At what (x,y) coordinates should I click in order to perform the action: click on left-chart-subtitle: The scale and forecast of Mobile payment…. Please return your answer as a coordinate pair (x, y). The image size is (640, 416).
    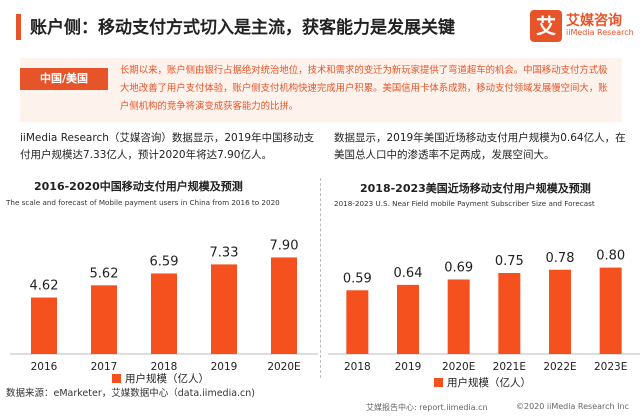
    Looking at the image, I should click on (143, 202).